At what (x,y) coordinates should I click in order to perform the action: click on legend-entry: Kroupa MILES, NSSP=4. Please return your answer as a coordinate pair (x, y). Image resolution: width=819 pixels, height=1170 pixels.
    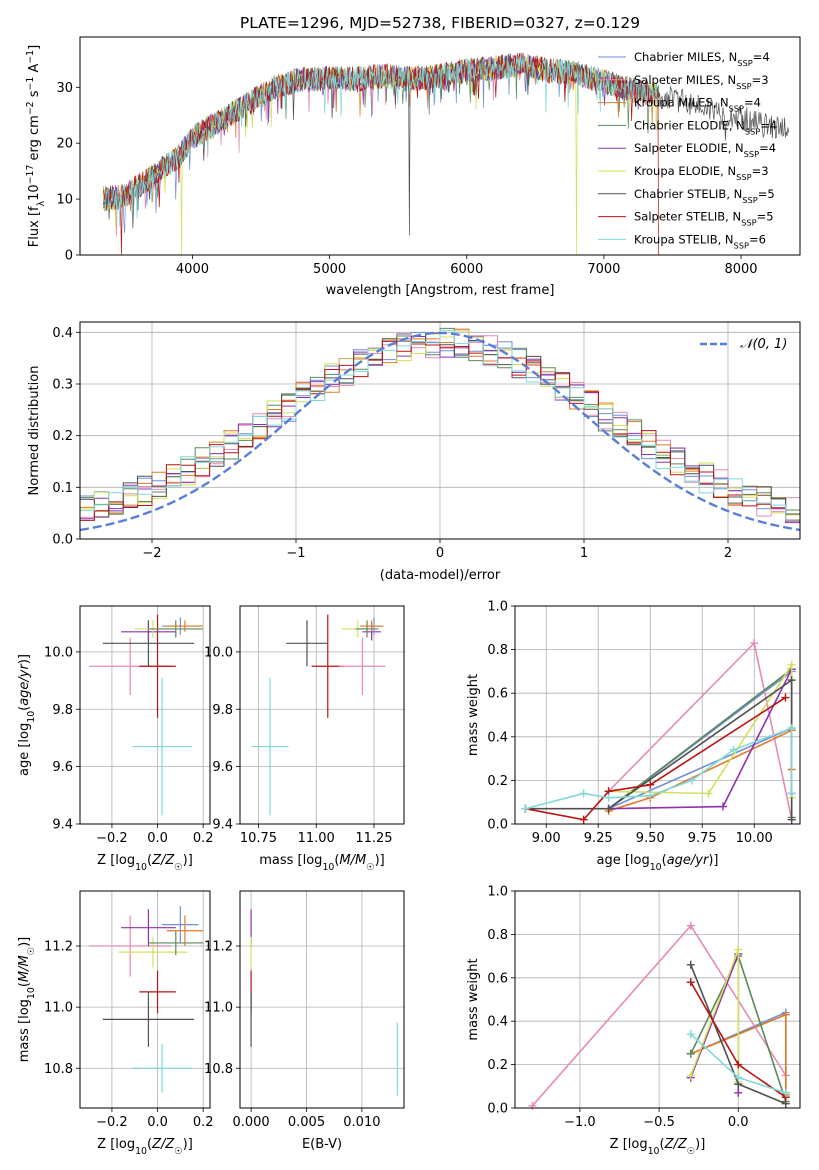
    Looking at the image, I should click on (697, 105).